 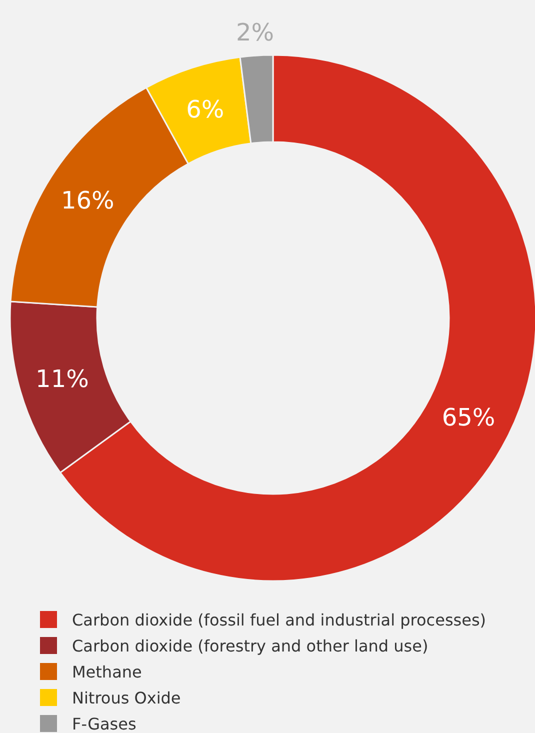 What do you see at coordinates (255, 32) in the screenshot?
I see `data-label: 2%` at bounding box center [255, 32].